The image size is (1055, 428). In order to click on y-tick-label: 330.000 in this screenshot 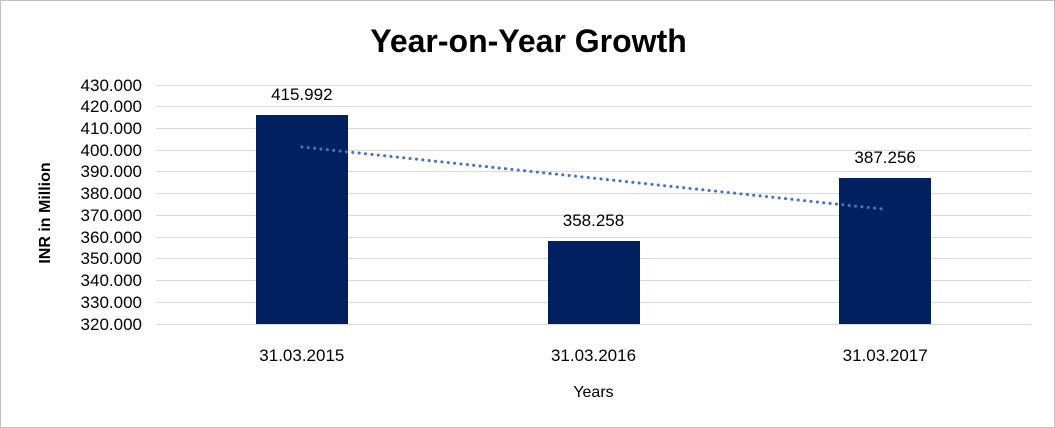, I will do `click(111, 302)`.